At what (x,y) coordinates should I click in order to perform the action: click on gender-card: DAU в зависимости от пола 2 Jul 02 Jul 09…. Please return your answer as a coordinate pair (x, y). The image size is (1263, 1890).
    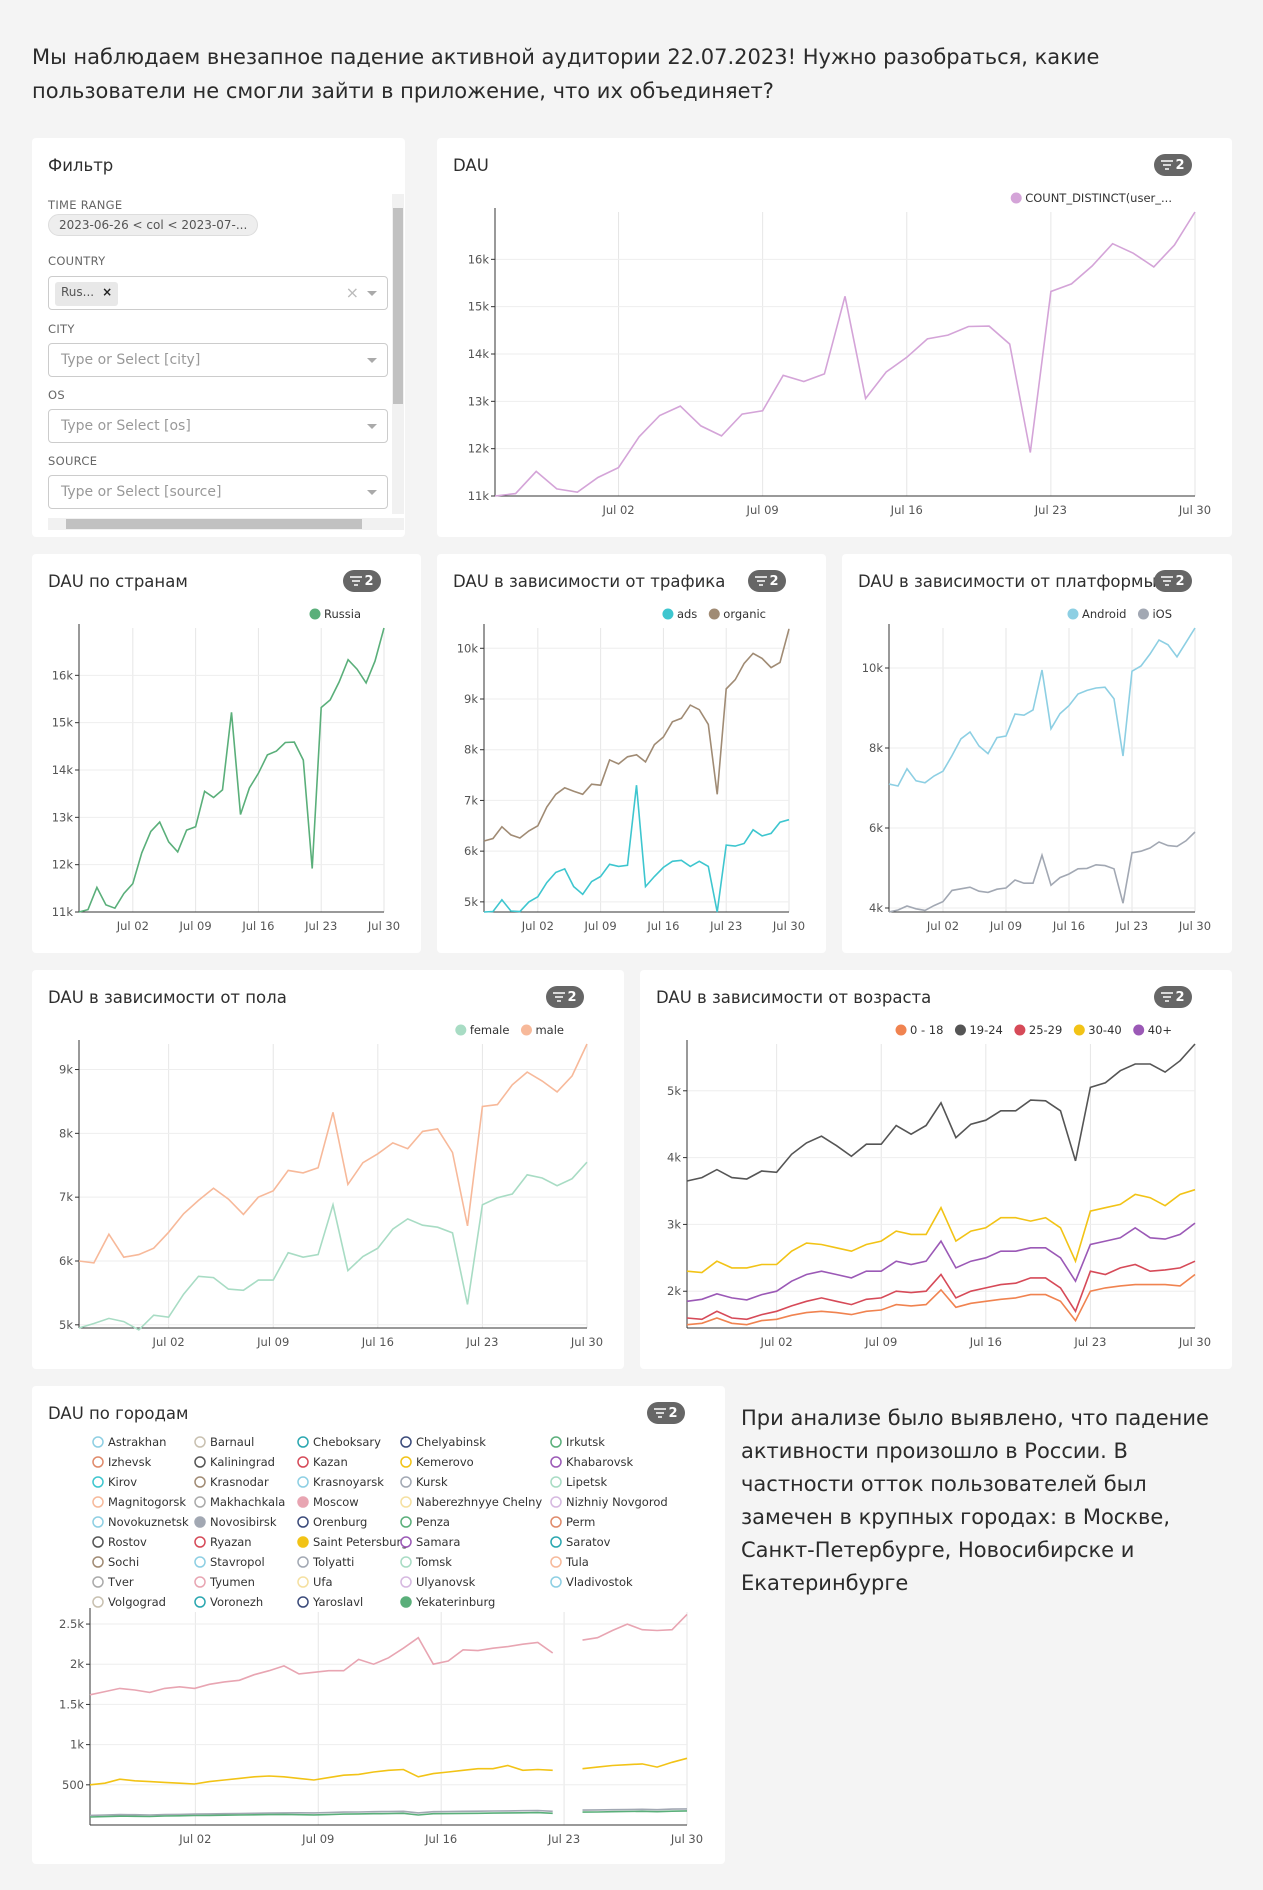
    Looking at the image, I should click on (328, 1169).